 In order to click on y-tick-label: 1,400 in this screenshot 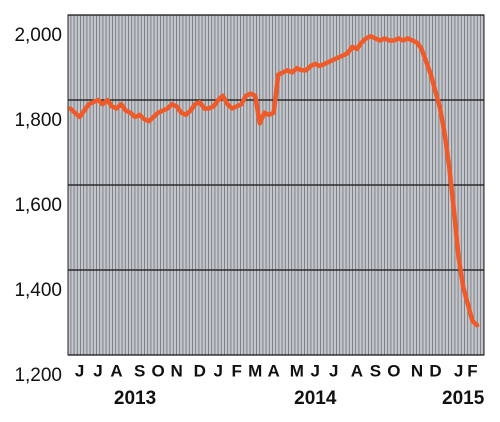, I will do `click(38, 290)`.